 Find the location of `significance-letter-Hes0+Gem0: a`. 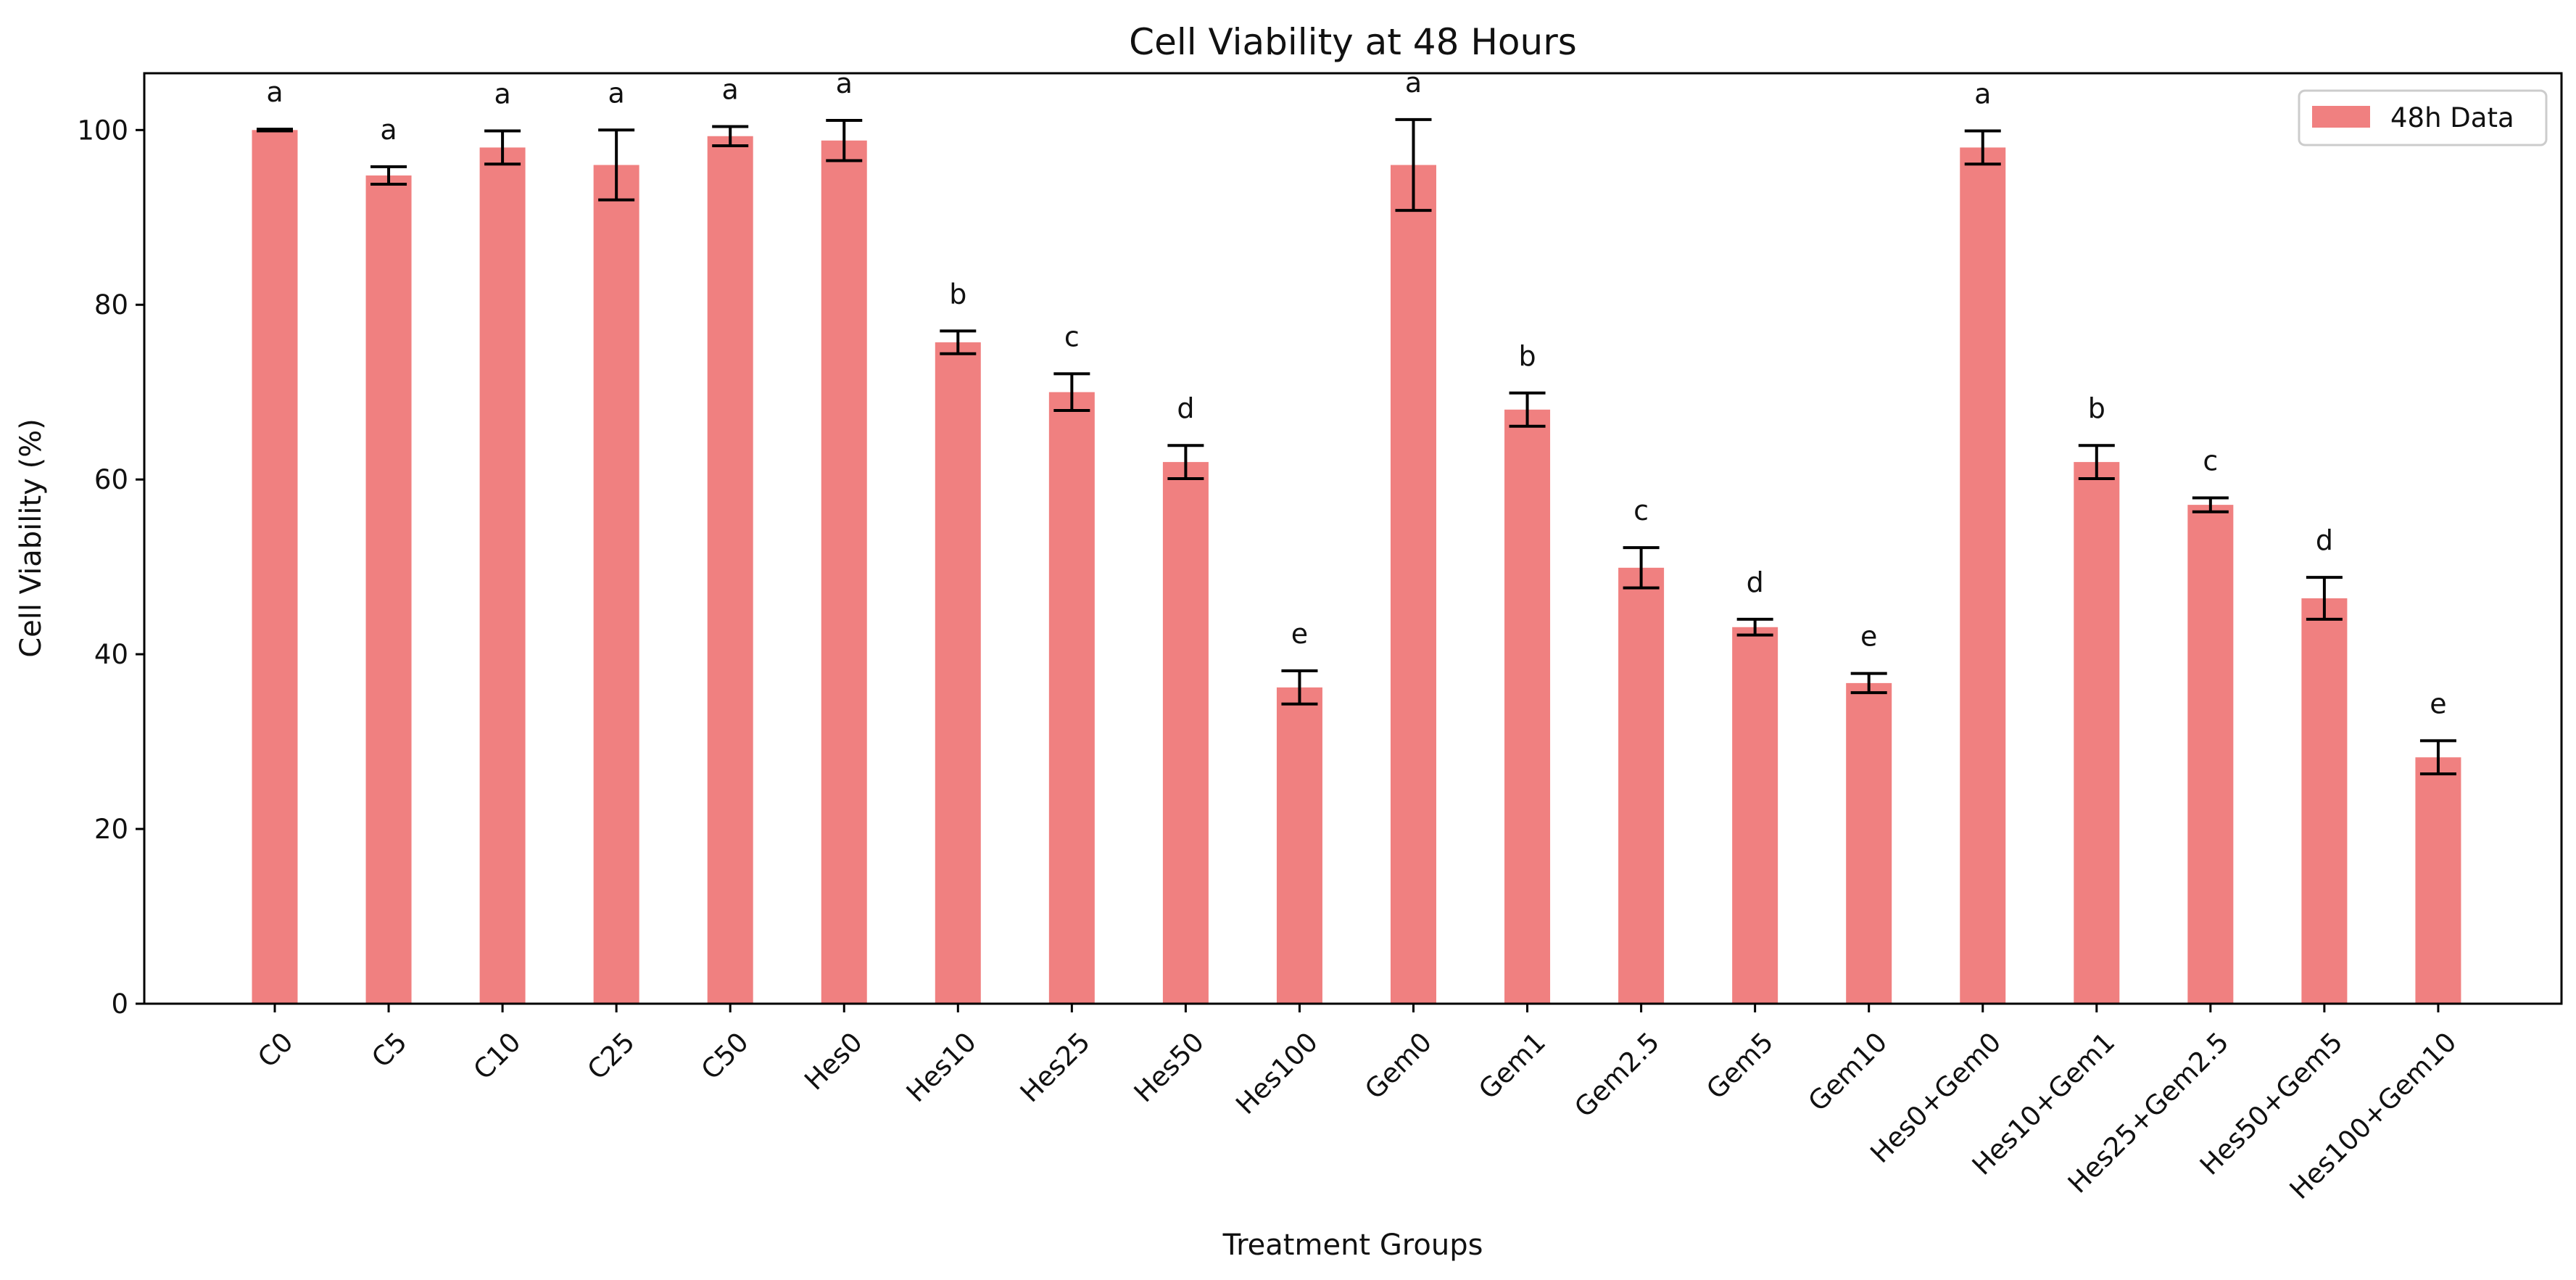

significance-letter-Hes0+Gem0: a is located at coordinates (1982, 94).